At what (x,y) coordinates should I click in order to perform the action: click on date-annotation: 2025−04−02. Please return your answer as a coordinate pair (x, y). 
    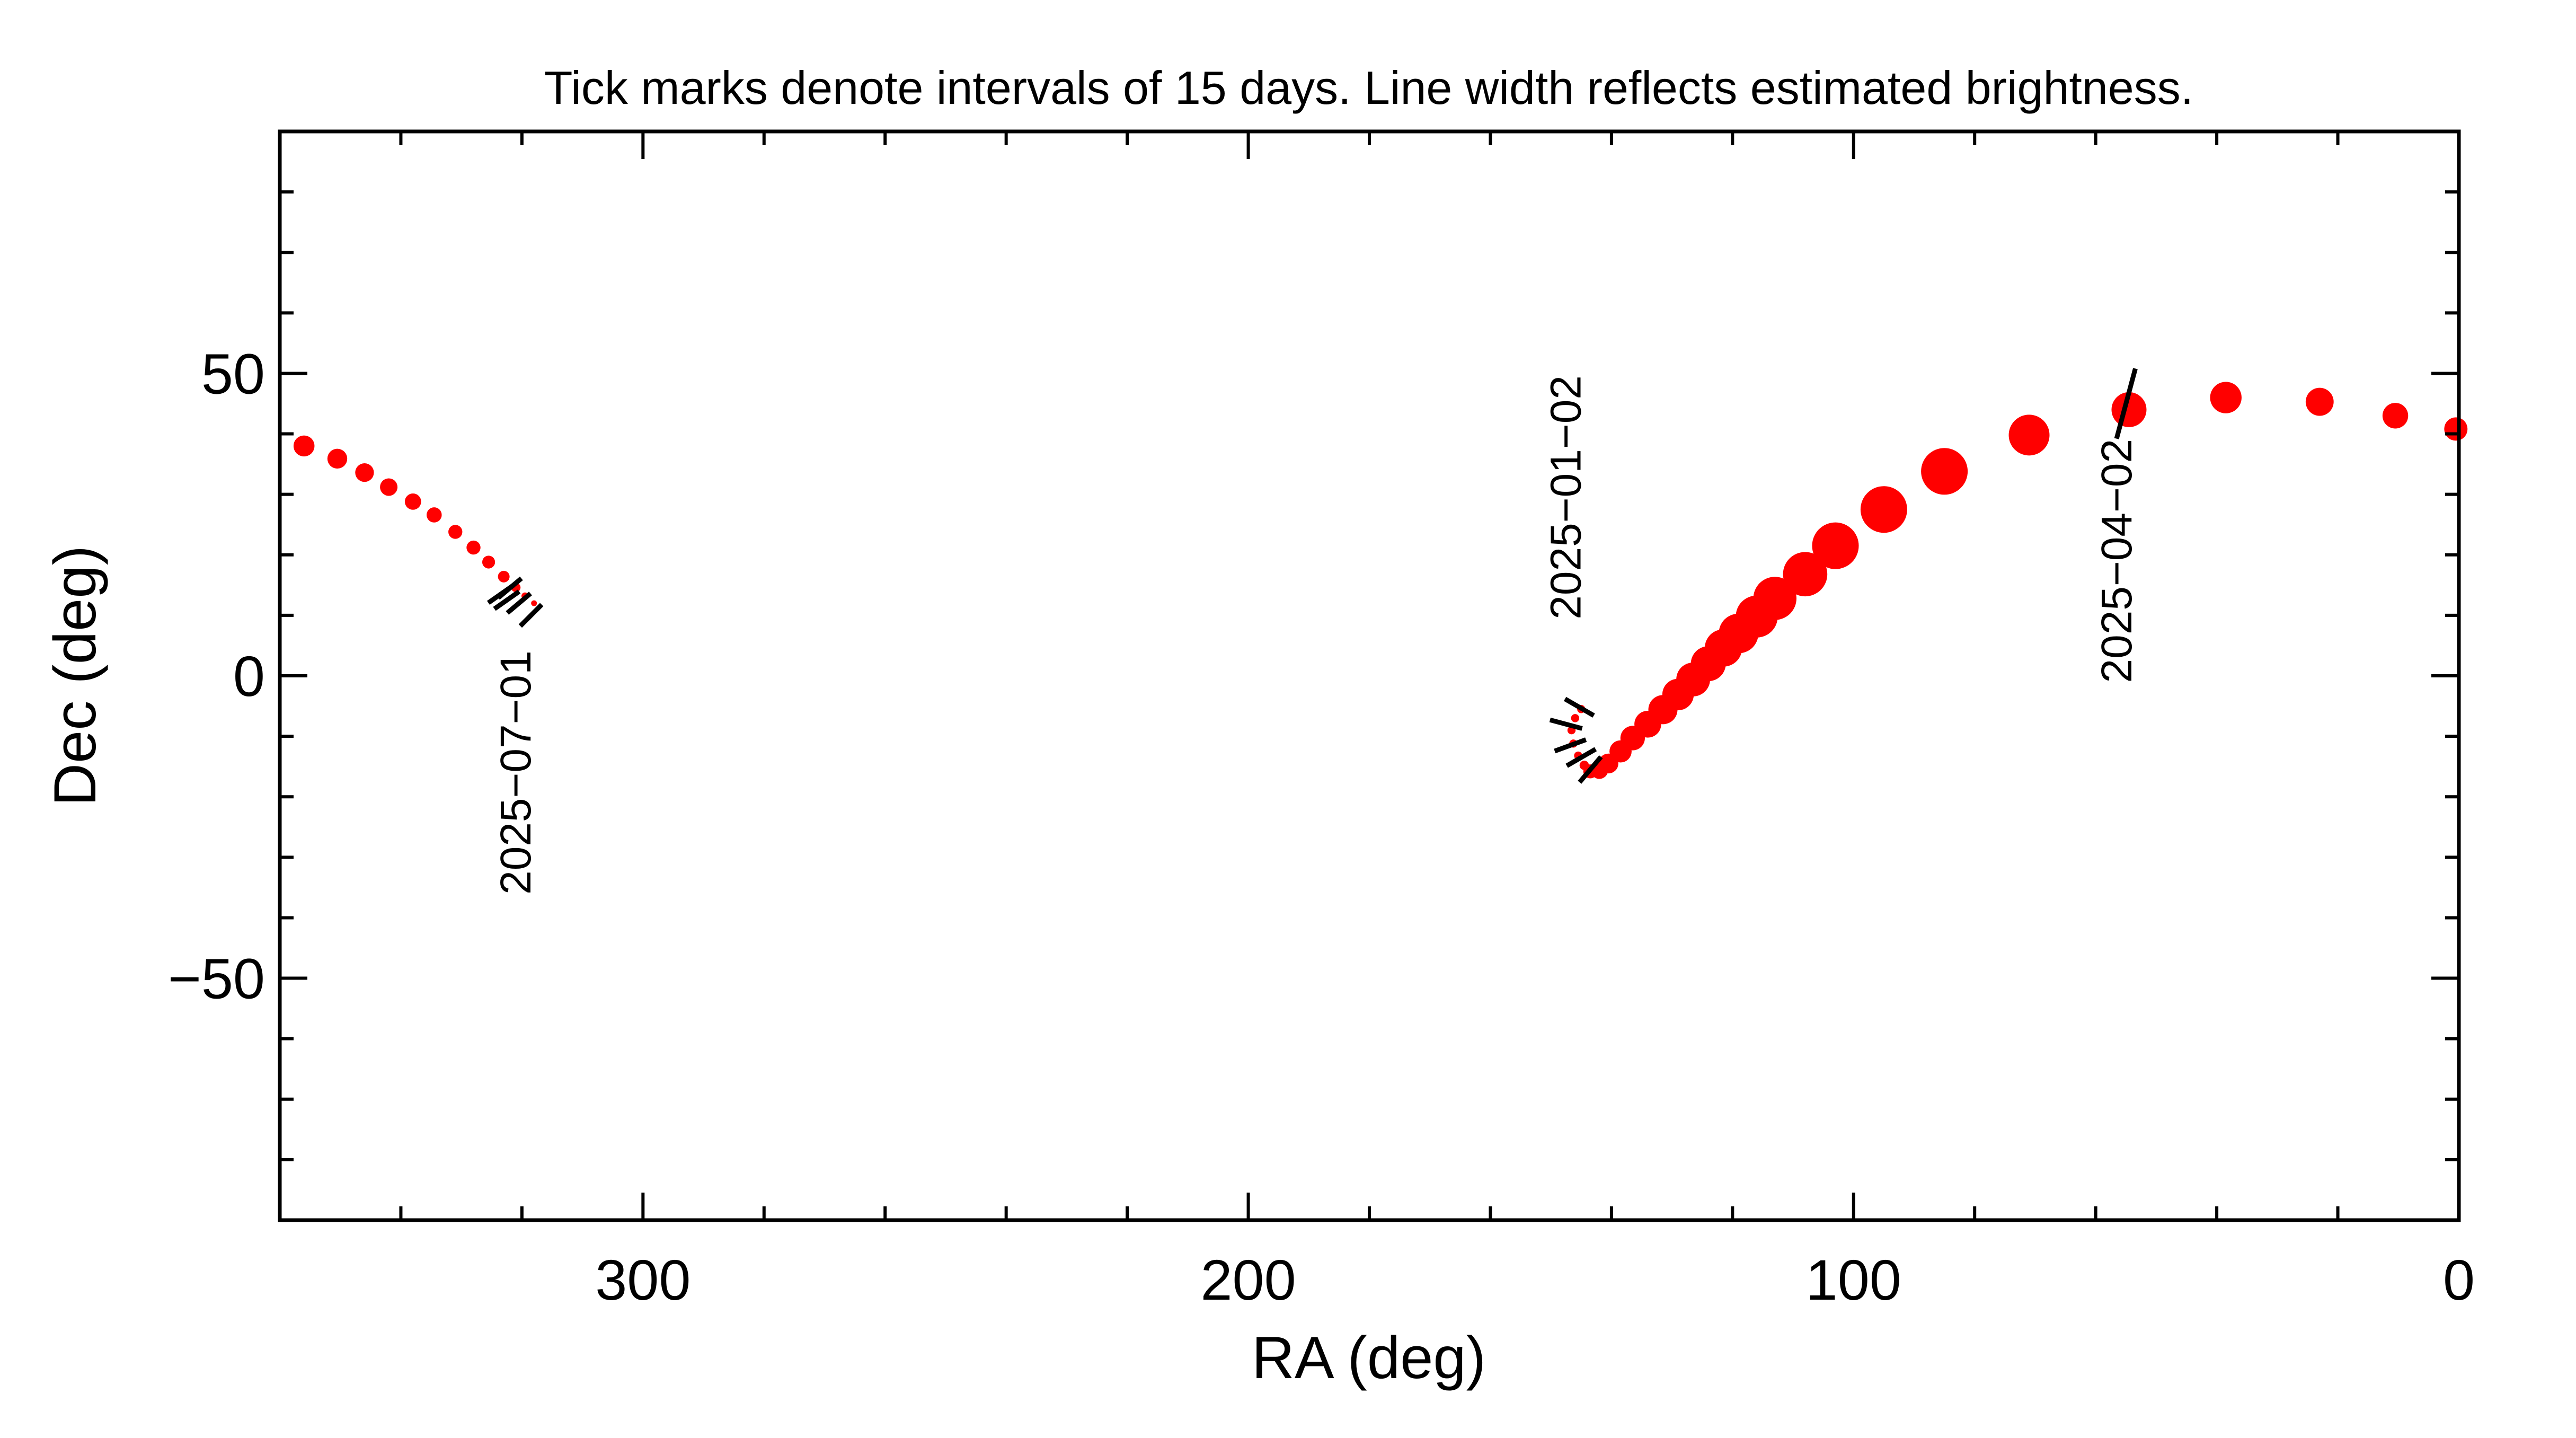
    Looking at the image, I should click on (2117, 561).